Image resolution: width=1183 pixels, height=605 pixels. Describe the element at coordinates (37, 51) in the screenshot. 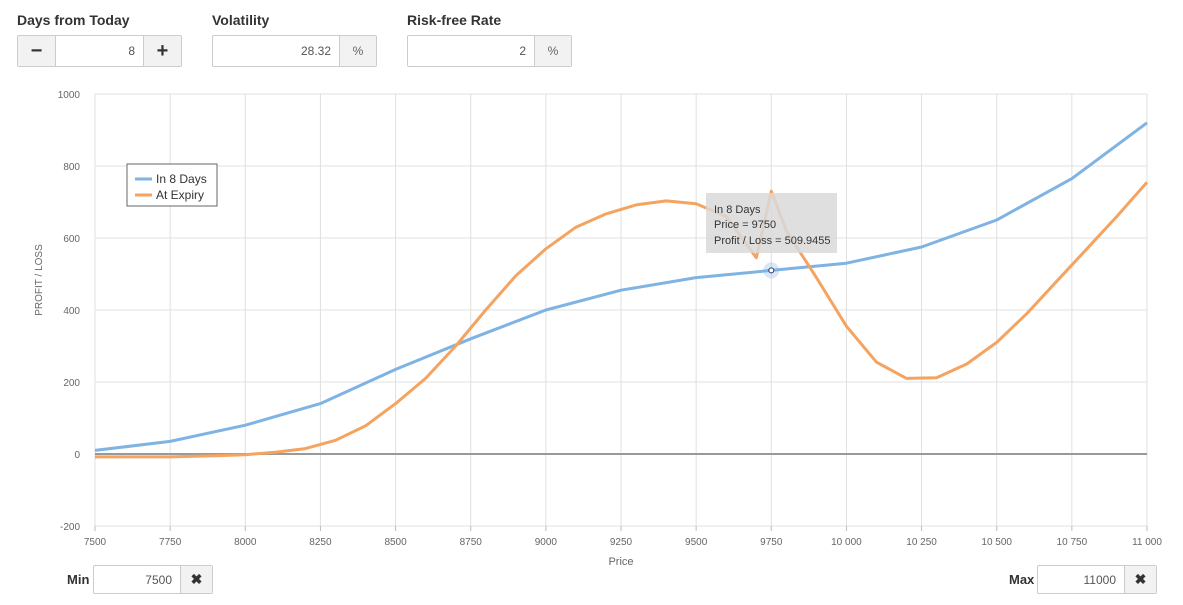

I see `decrement-days-button: −` at that location.